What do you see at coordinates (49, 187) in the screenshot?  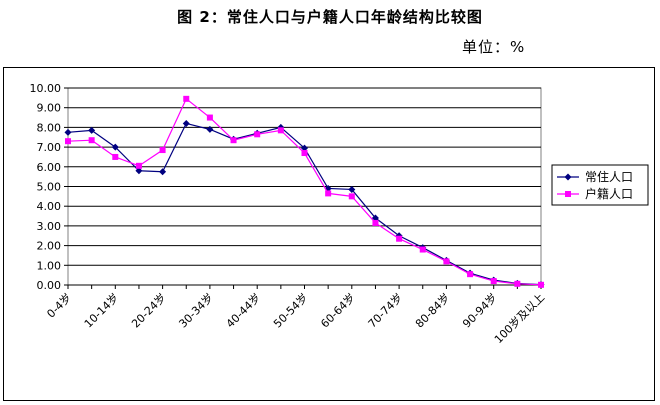 I see `y-tick-label: 5.00` at bounding box center [49, 187].